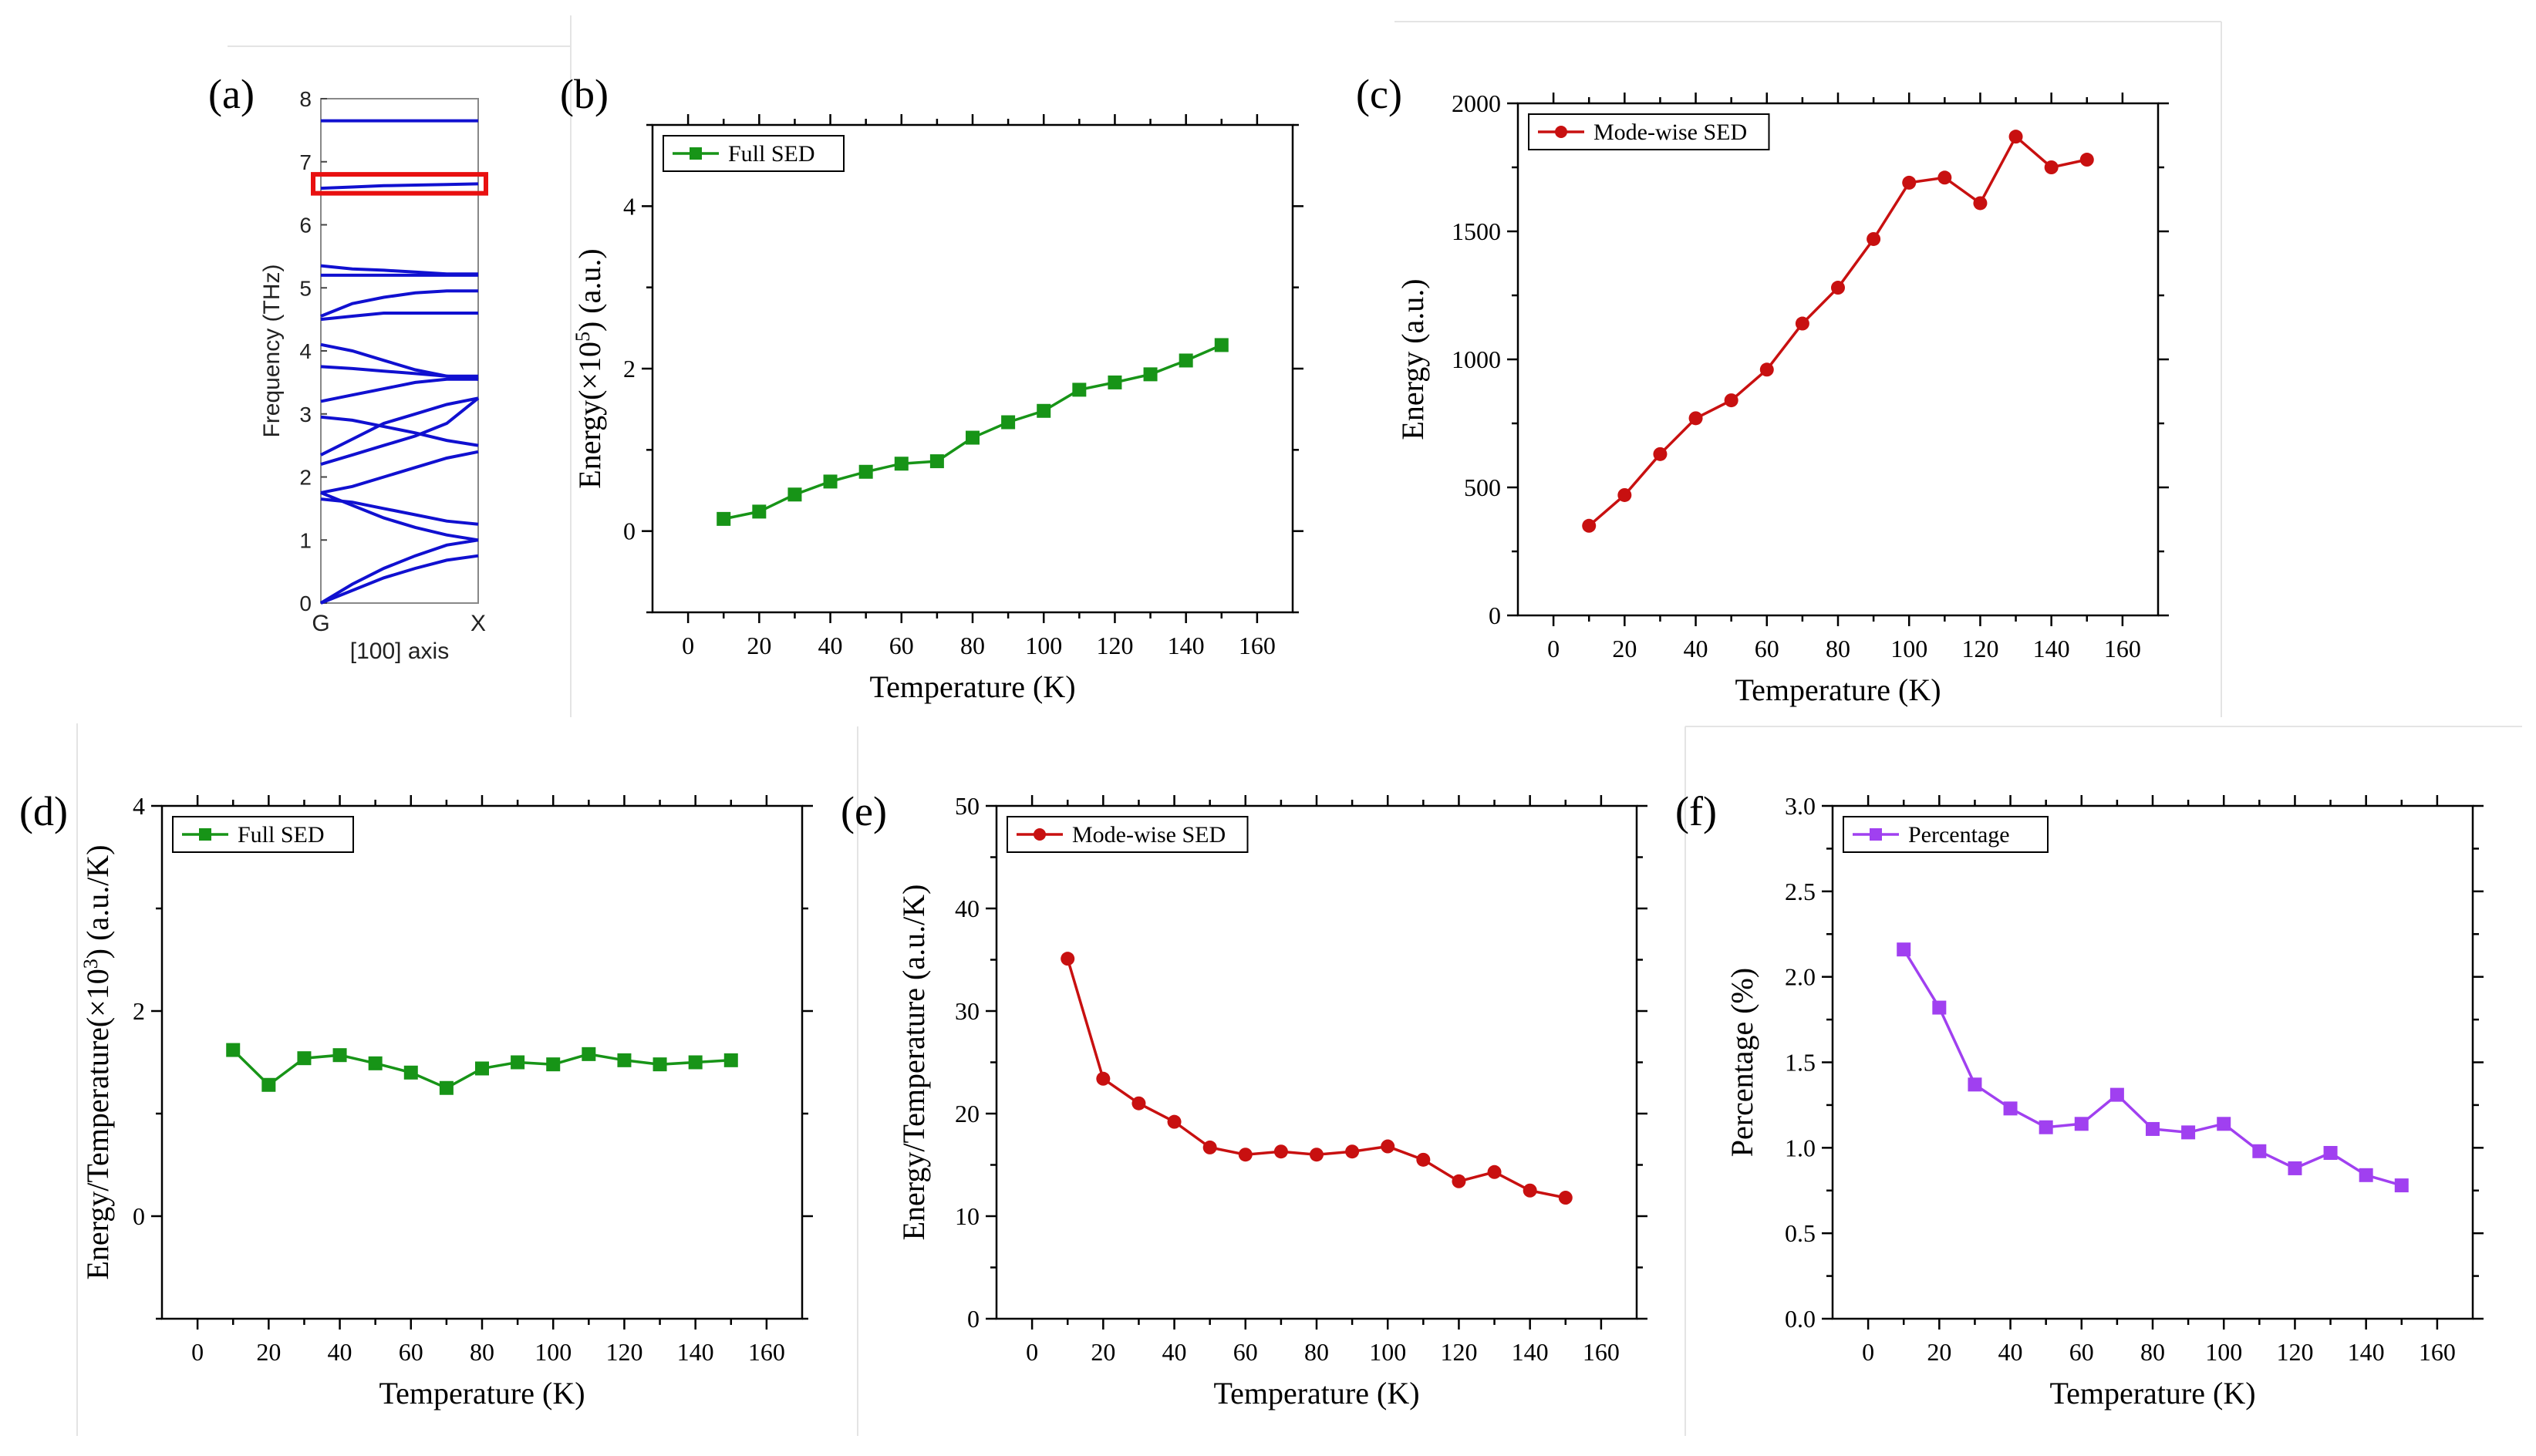  Describe the element at coordinates (320, 624) in the screenshot. I see `x-tick-label: G` at that location.